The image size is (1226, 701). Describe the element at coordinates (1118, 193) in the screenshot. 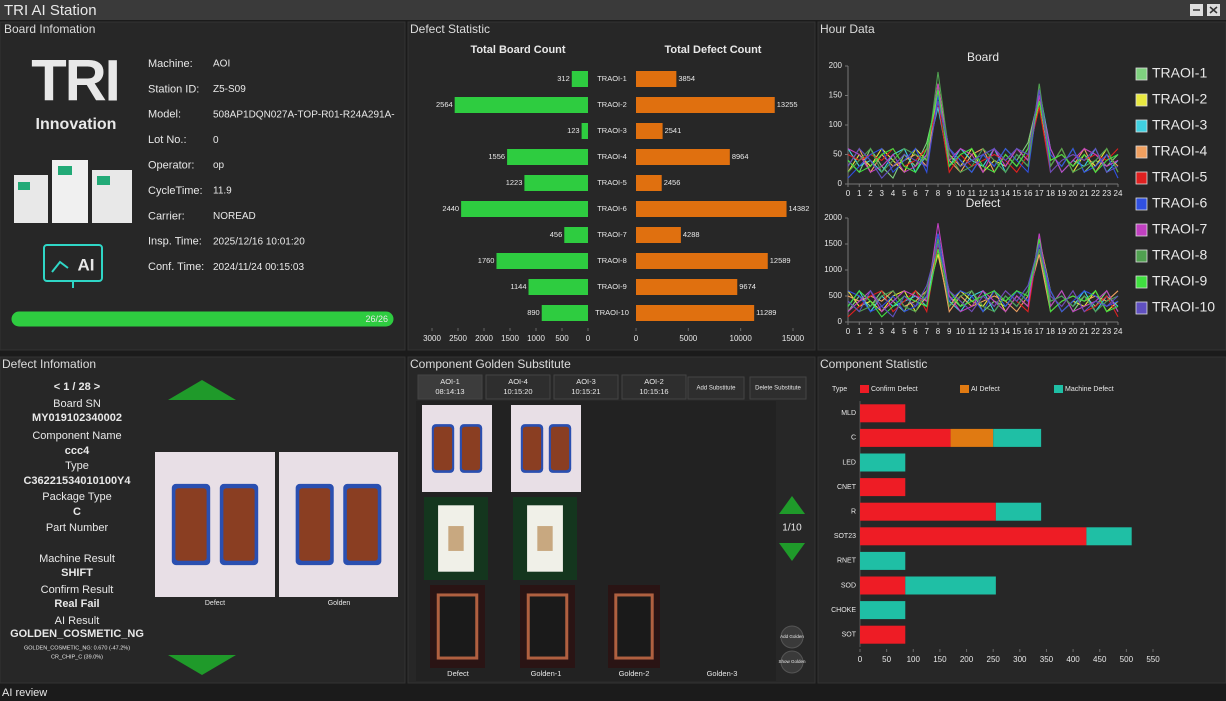

I see `x-tick-label: 24` at that location.